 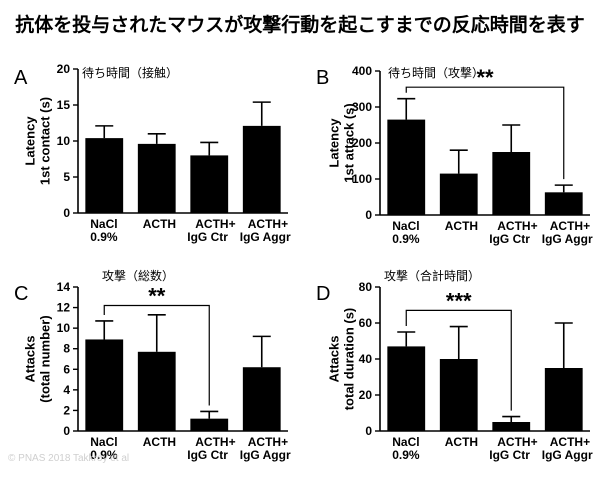 I want to click on panel-a-y-tick-label: 20, so click(x=64, y=69).